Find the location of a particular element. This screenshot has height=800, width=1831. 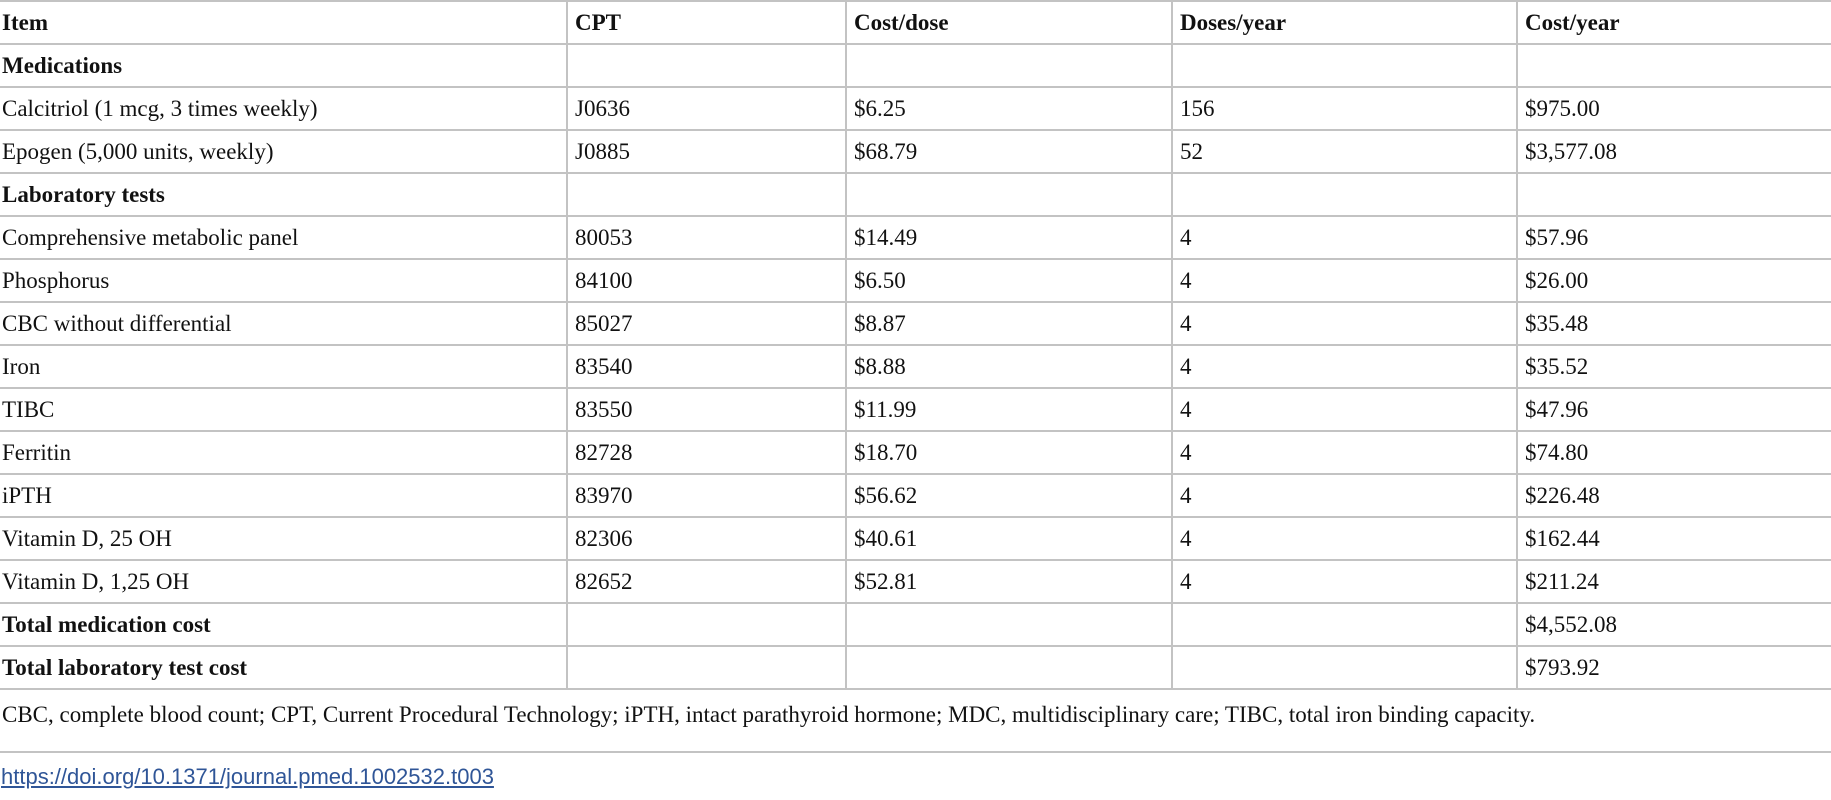

header-doses-year: Doses/year is located at coordinates (1344, 22).